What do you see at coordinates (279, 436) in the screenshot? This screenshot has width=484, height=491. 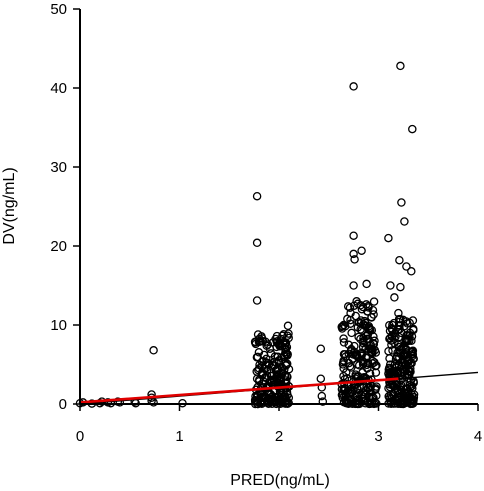 I see `x-tick-label: 2` at bounding box center [279, 436].